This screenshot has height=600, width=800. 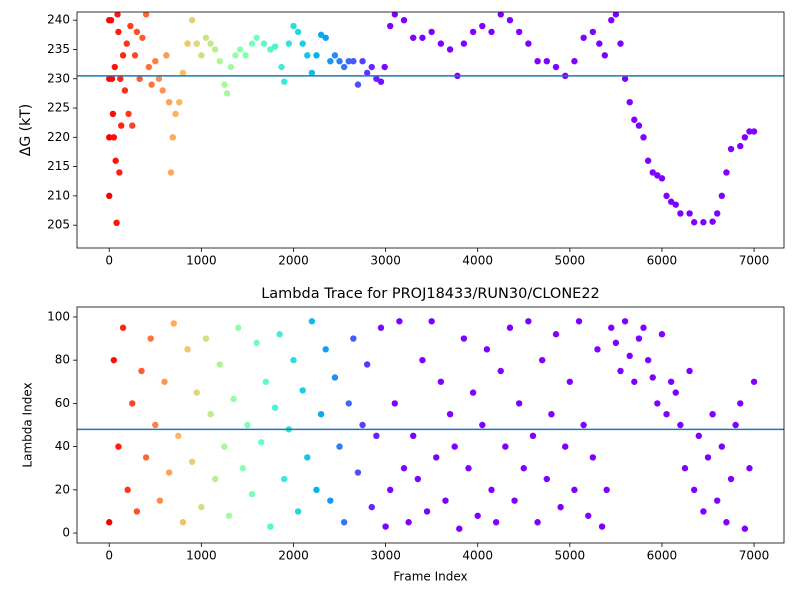 What do you see at coordinates (570, 556) in the screenshot?
I see `x-tick-label: 5000` at bounding box center [570, 556].